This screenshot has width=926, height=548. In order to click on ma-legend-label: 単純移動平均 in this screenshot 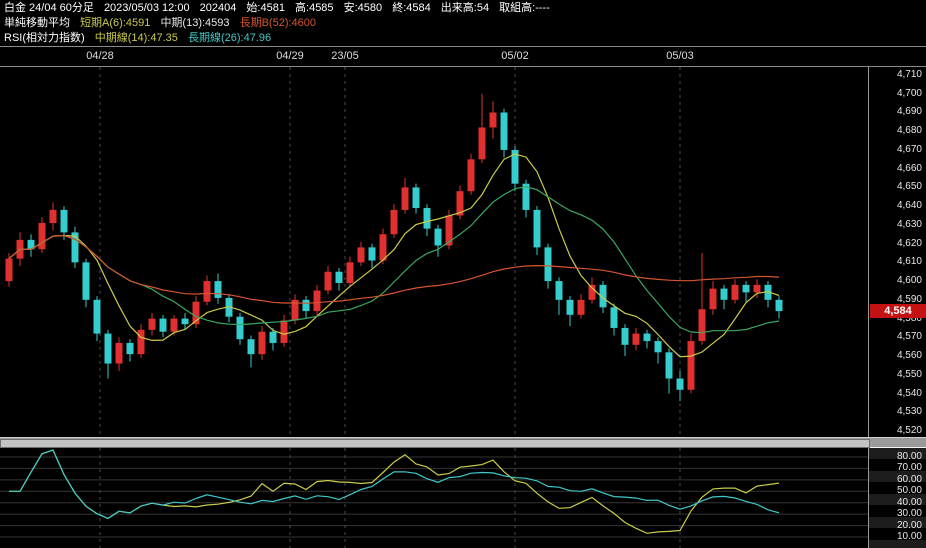, I will do `click(37, 23)`.